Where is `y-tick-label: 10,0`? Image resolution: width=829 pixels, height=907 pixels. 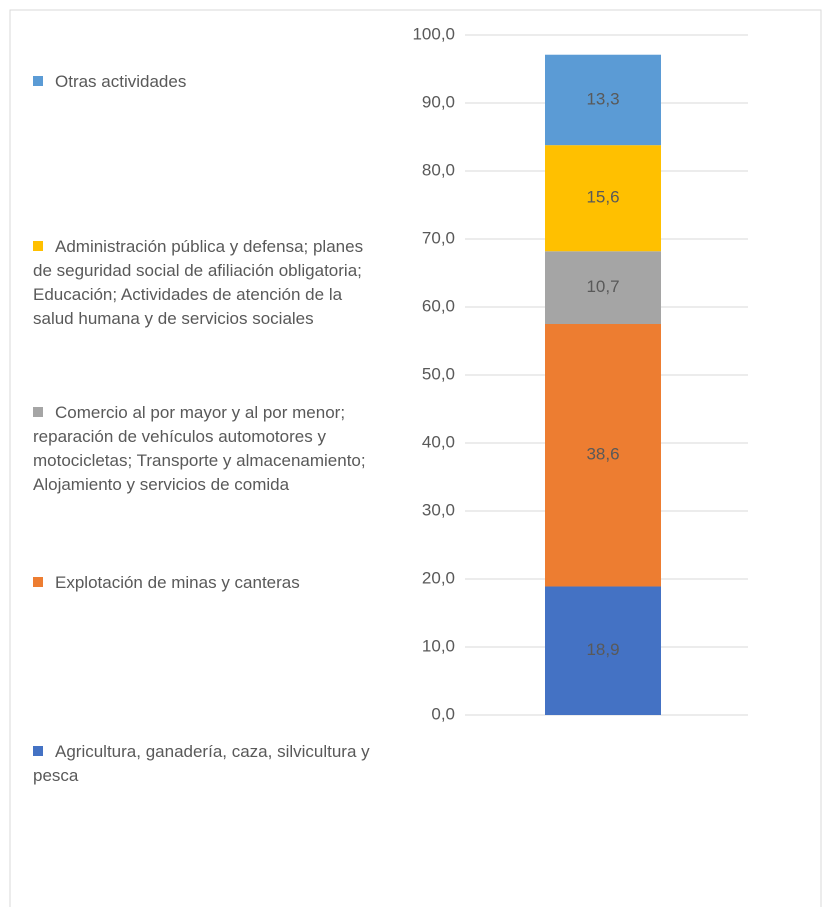
y-tick-label: 10,0 is located at coordinates (438, 645).